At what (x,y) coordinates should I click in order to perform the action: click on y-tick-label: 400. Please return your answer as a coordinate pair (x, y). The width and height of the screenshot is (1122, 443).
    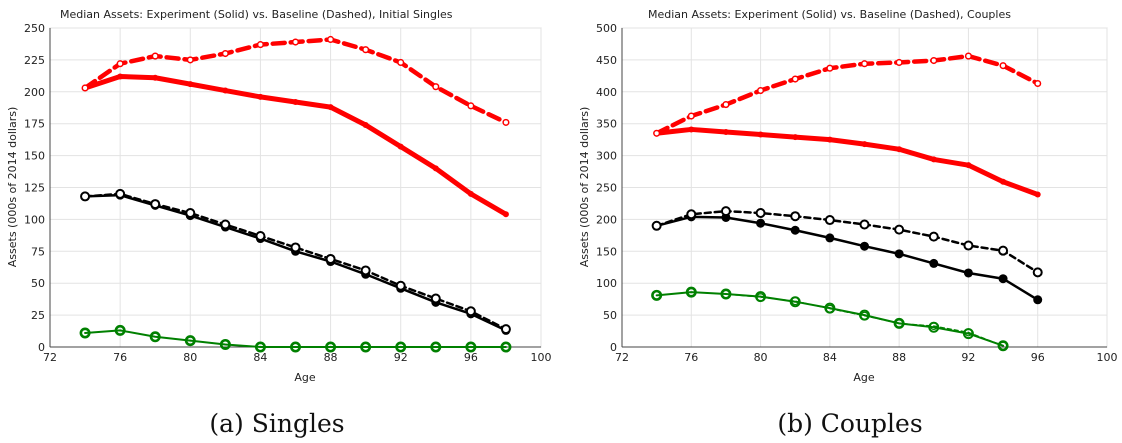
    Looking at the image, I should click on (606, 92).